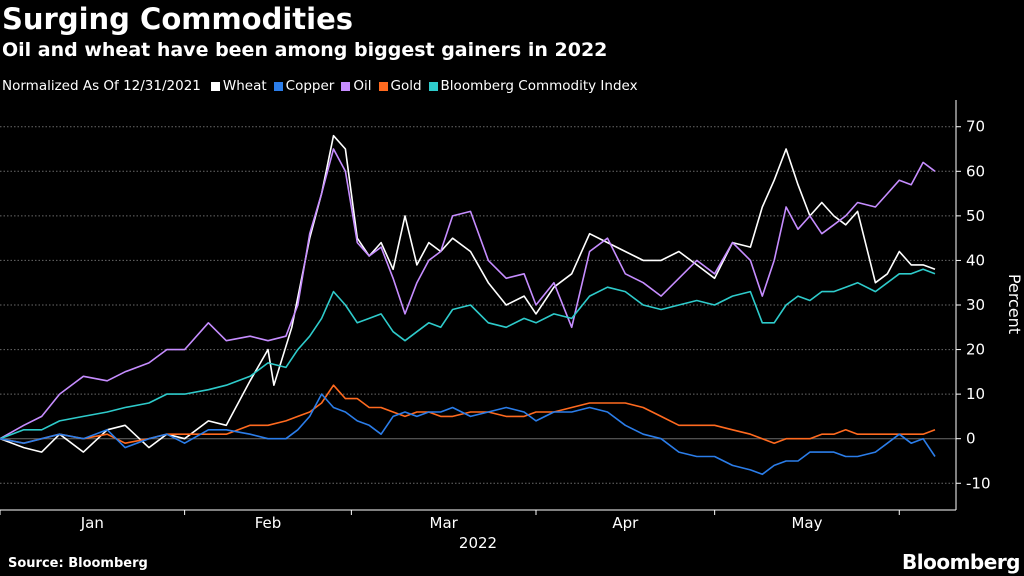  Describe the element at coordinates (961, 562) in the screenshot. I see `bloomberg-logo: Bloomberg` at that location.